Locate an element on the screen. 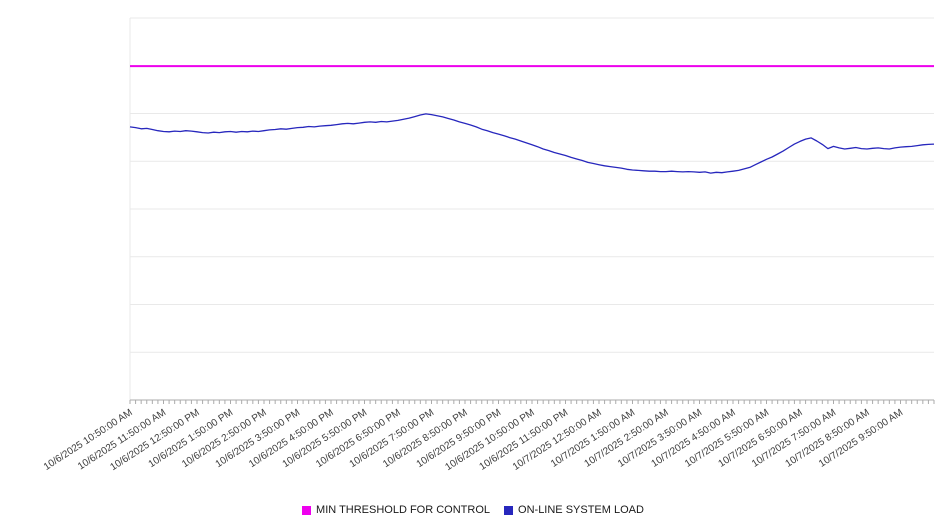  min-threshold-legend-label: MIN THRESHOLD FOR CONTROL is located at coordinates (403, 510).